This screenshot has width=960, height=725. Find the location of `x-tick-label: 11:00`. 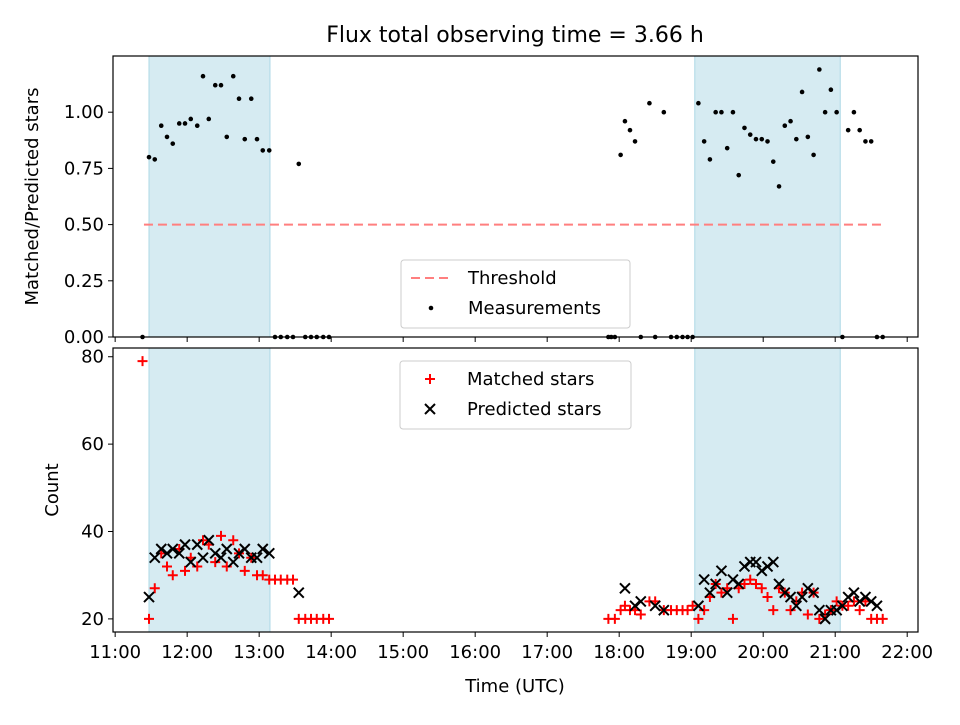

x-tick-label: 11:00 is located at coordinates (115, 652).